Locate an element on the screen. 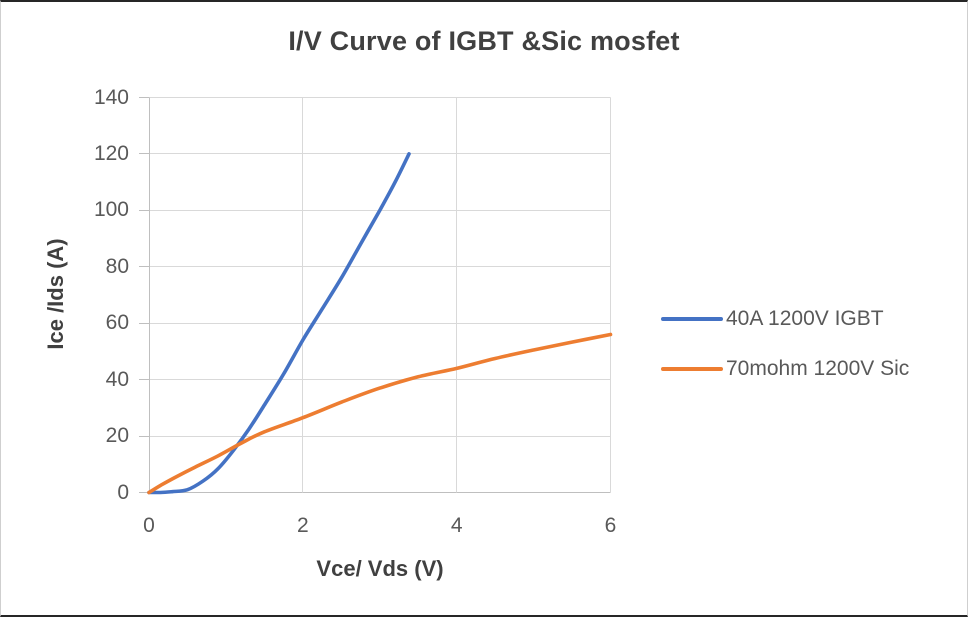 Image resolution: width=968 pixels, height=617 pixels. legend-entry-sic: 70mohm 1200V Sic is located at coordinates (785, 369).